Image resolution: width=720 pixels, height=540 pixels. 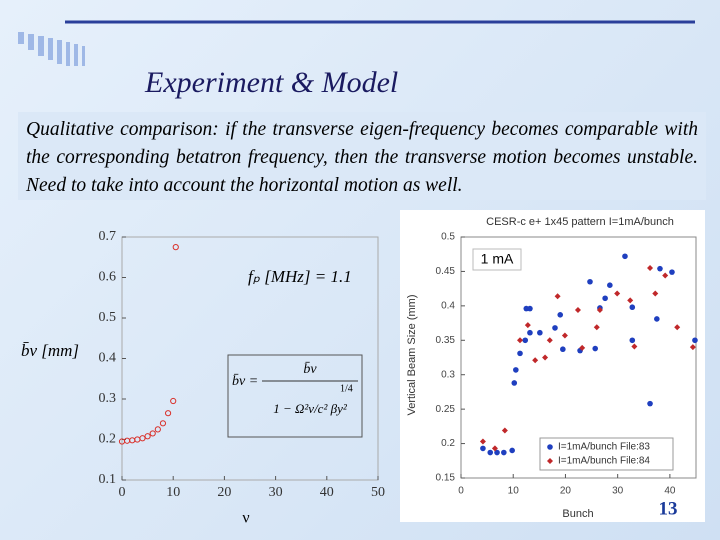 What do you see at coordinates (108, 479) in the screenshot?
I see `y-tick-label: 0.1` at bounding box center [108, 479].